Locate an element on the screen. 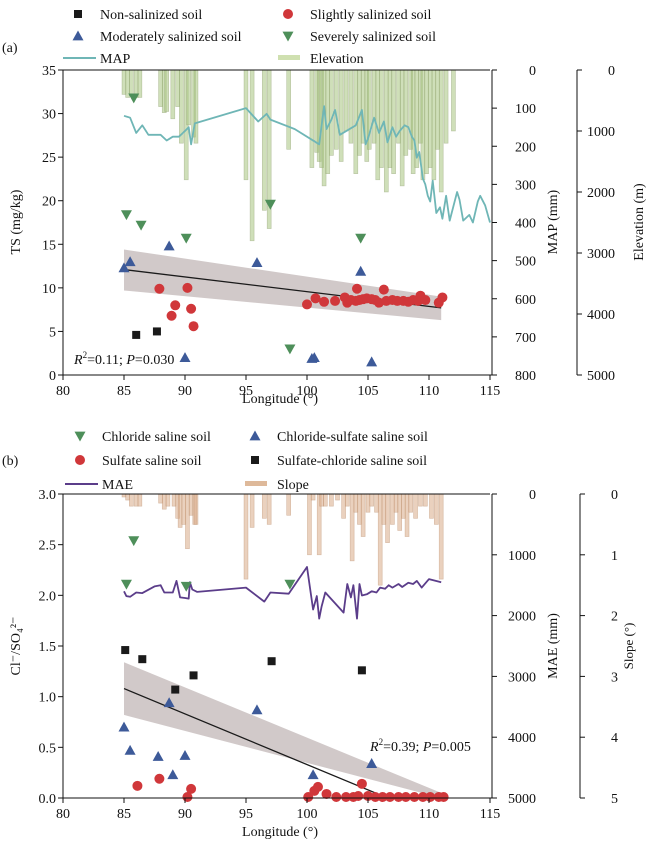 The height and width of the screenshot is (845, 650). x-tick-label: 110 is located at coordinates (429, 391).